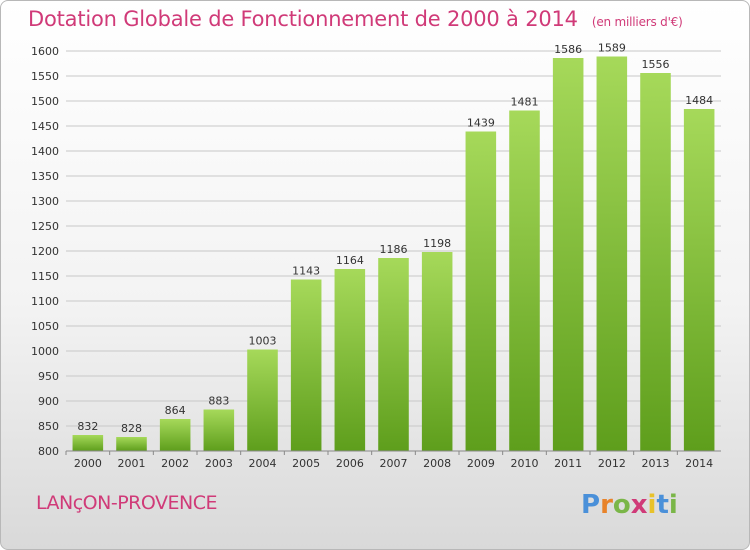 The image size is (750, 550). Describe the element at coordinates (88, 463) in the screenshot. I see `x-tick-label: 2000` at that location.